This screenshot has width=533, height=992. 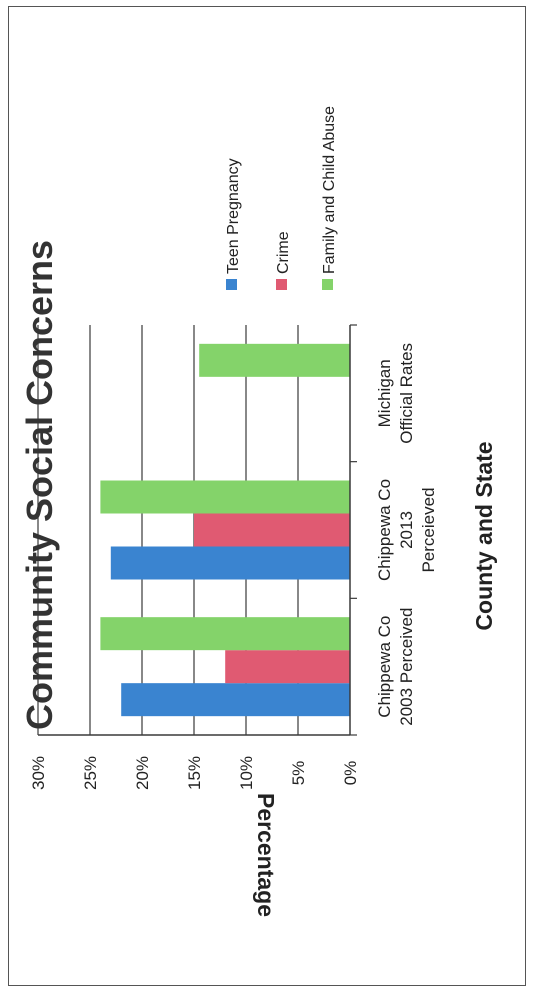 I want to click on y-tick-label: 25%, so click(x=90, y=773).